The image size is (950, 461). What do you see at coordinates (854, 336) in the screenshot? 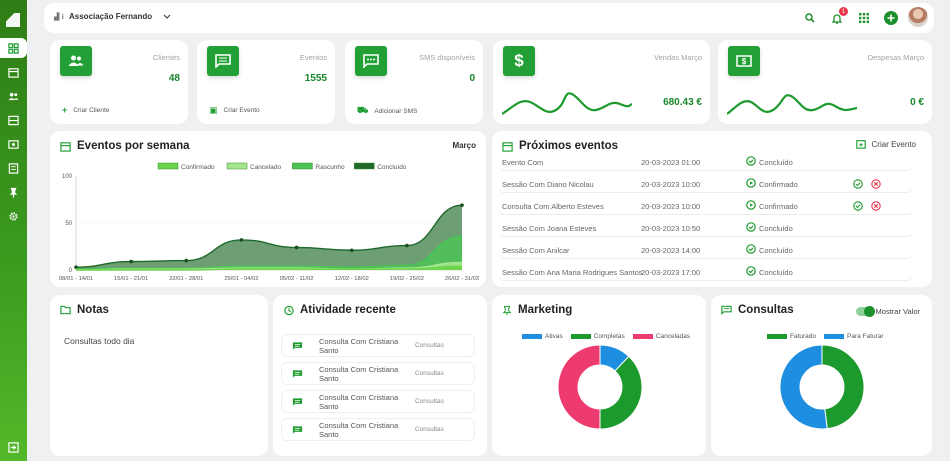
I see `legend-item: Para Faturar` at bounding box center [854, 336].